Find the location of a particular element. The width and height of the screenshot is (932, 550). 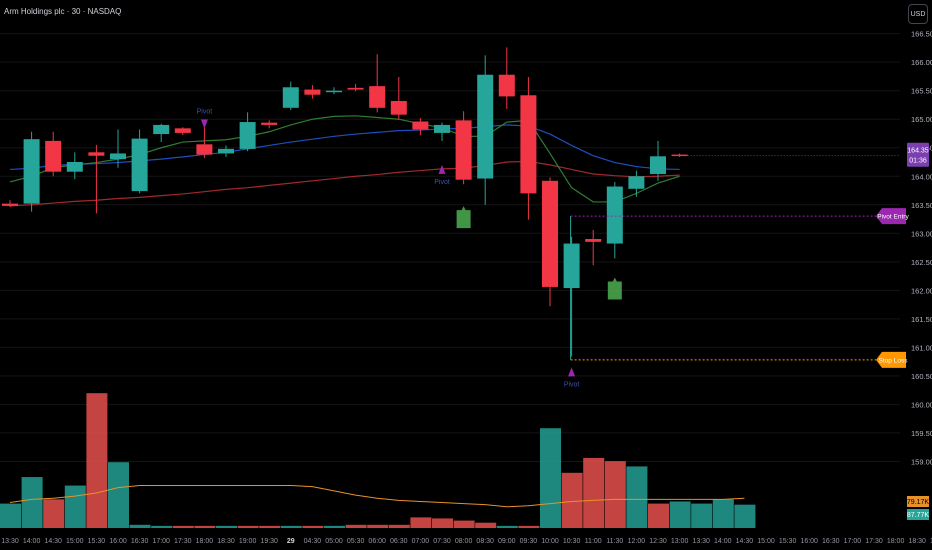

price-tick-label: 159.50 is located at coordinates (921, 433).